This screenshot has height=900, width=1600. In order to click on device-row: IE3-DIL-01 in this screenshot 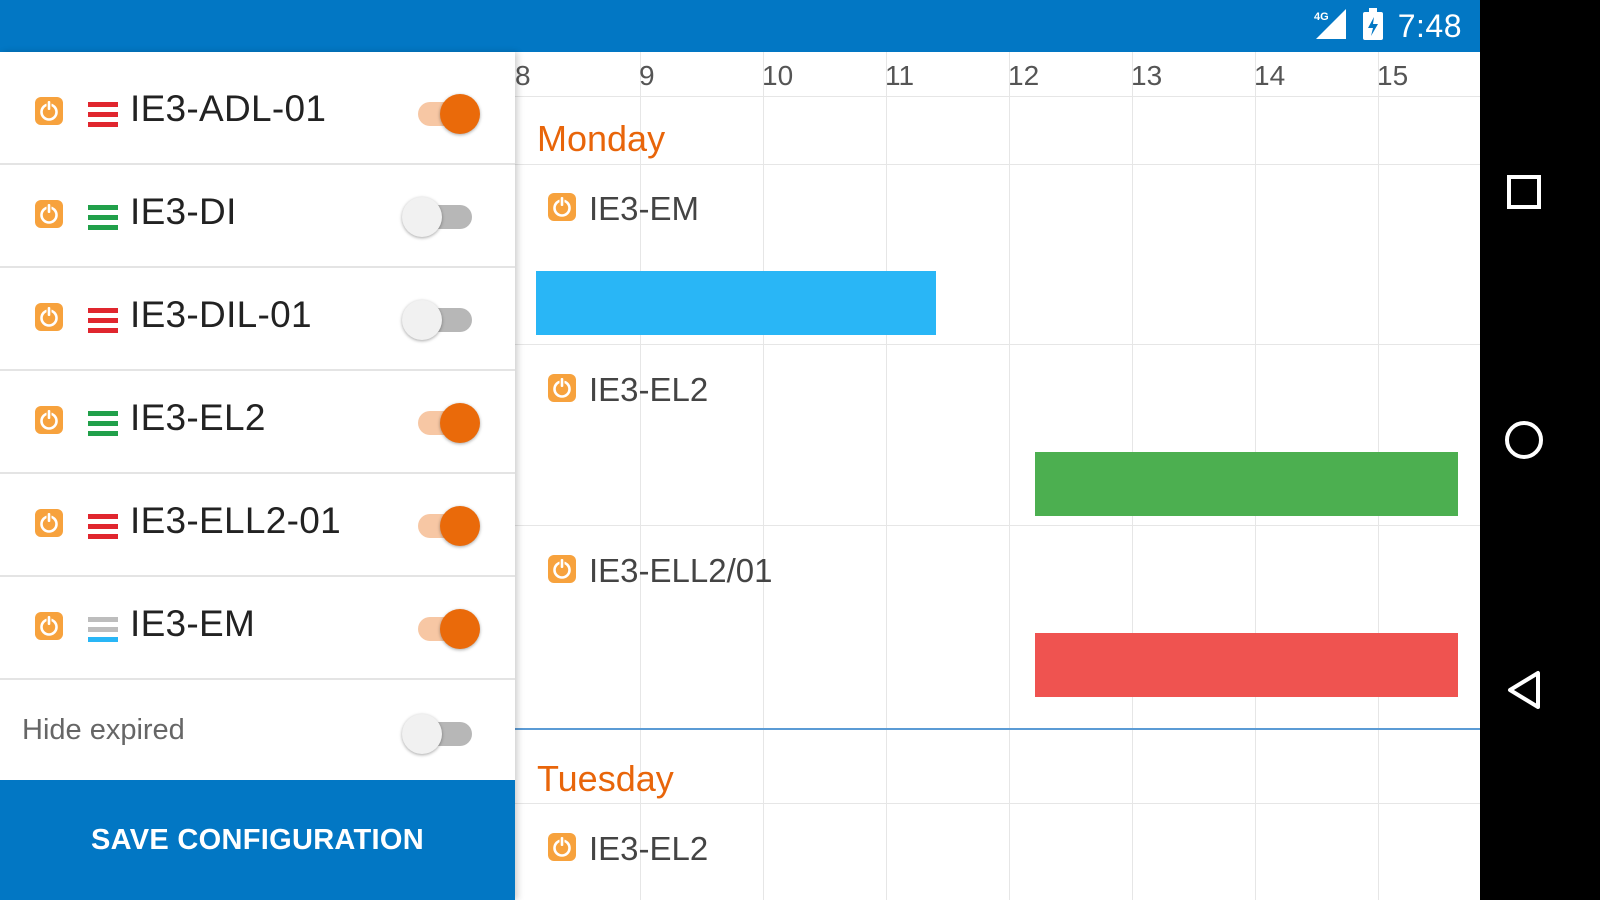, I will do `click(257, 318)`.